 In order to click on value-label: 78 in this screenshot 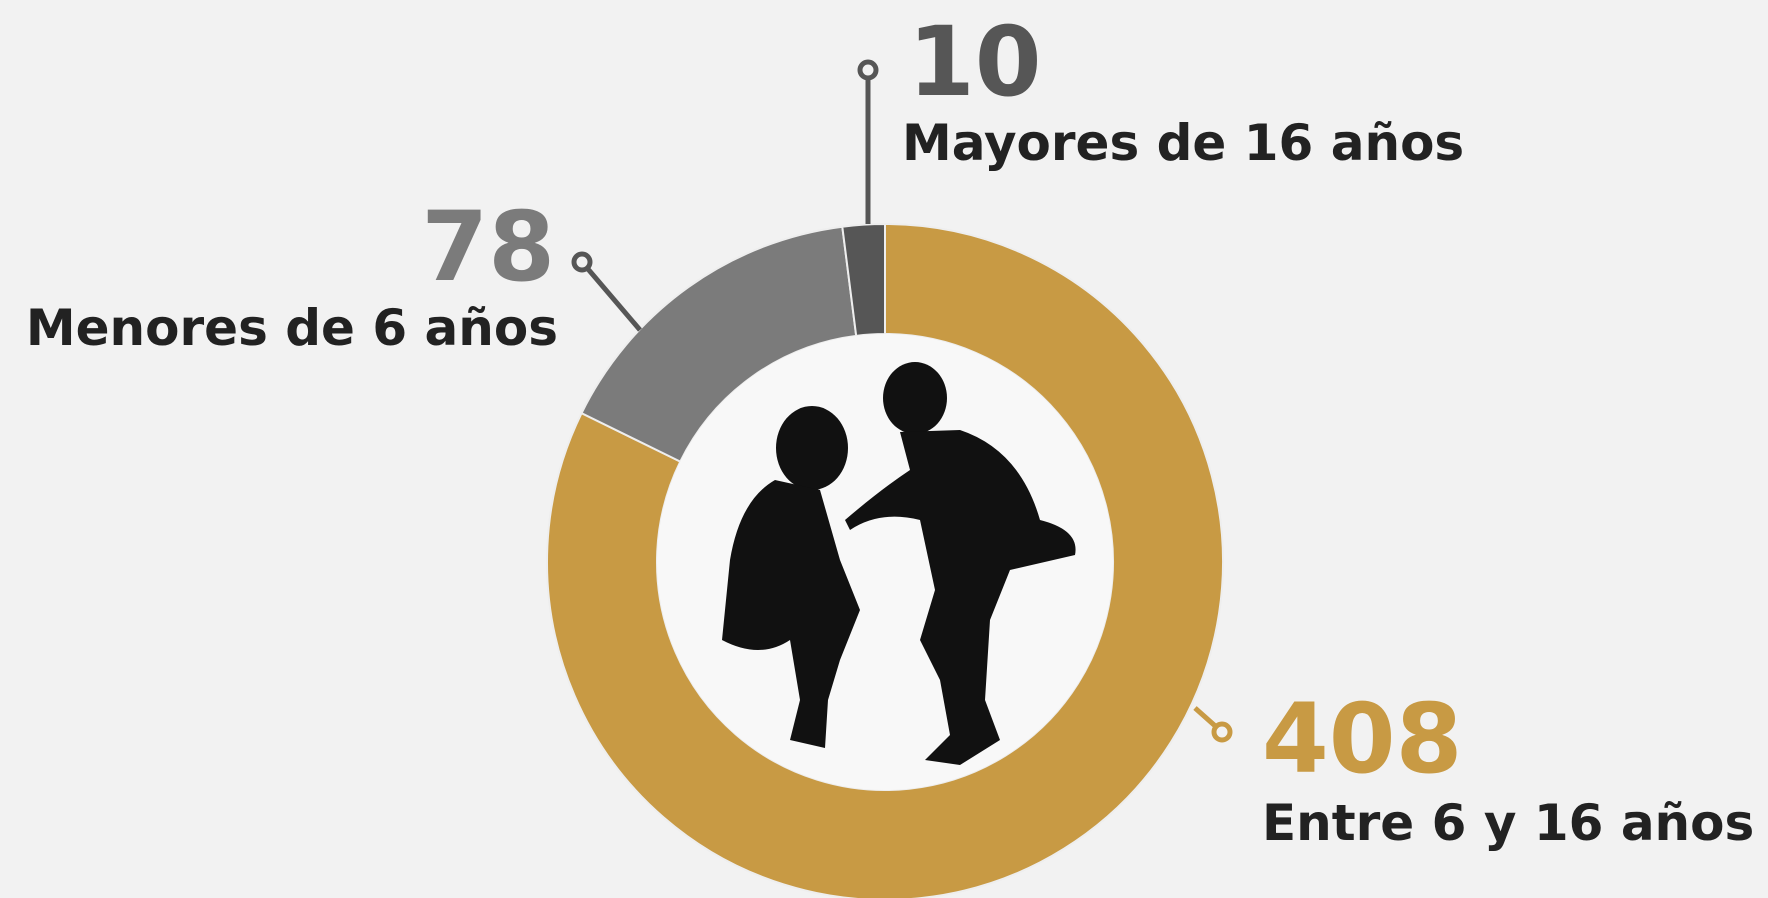, I will do `click(488, 247)`.